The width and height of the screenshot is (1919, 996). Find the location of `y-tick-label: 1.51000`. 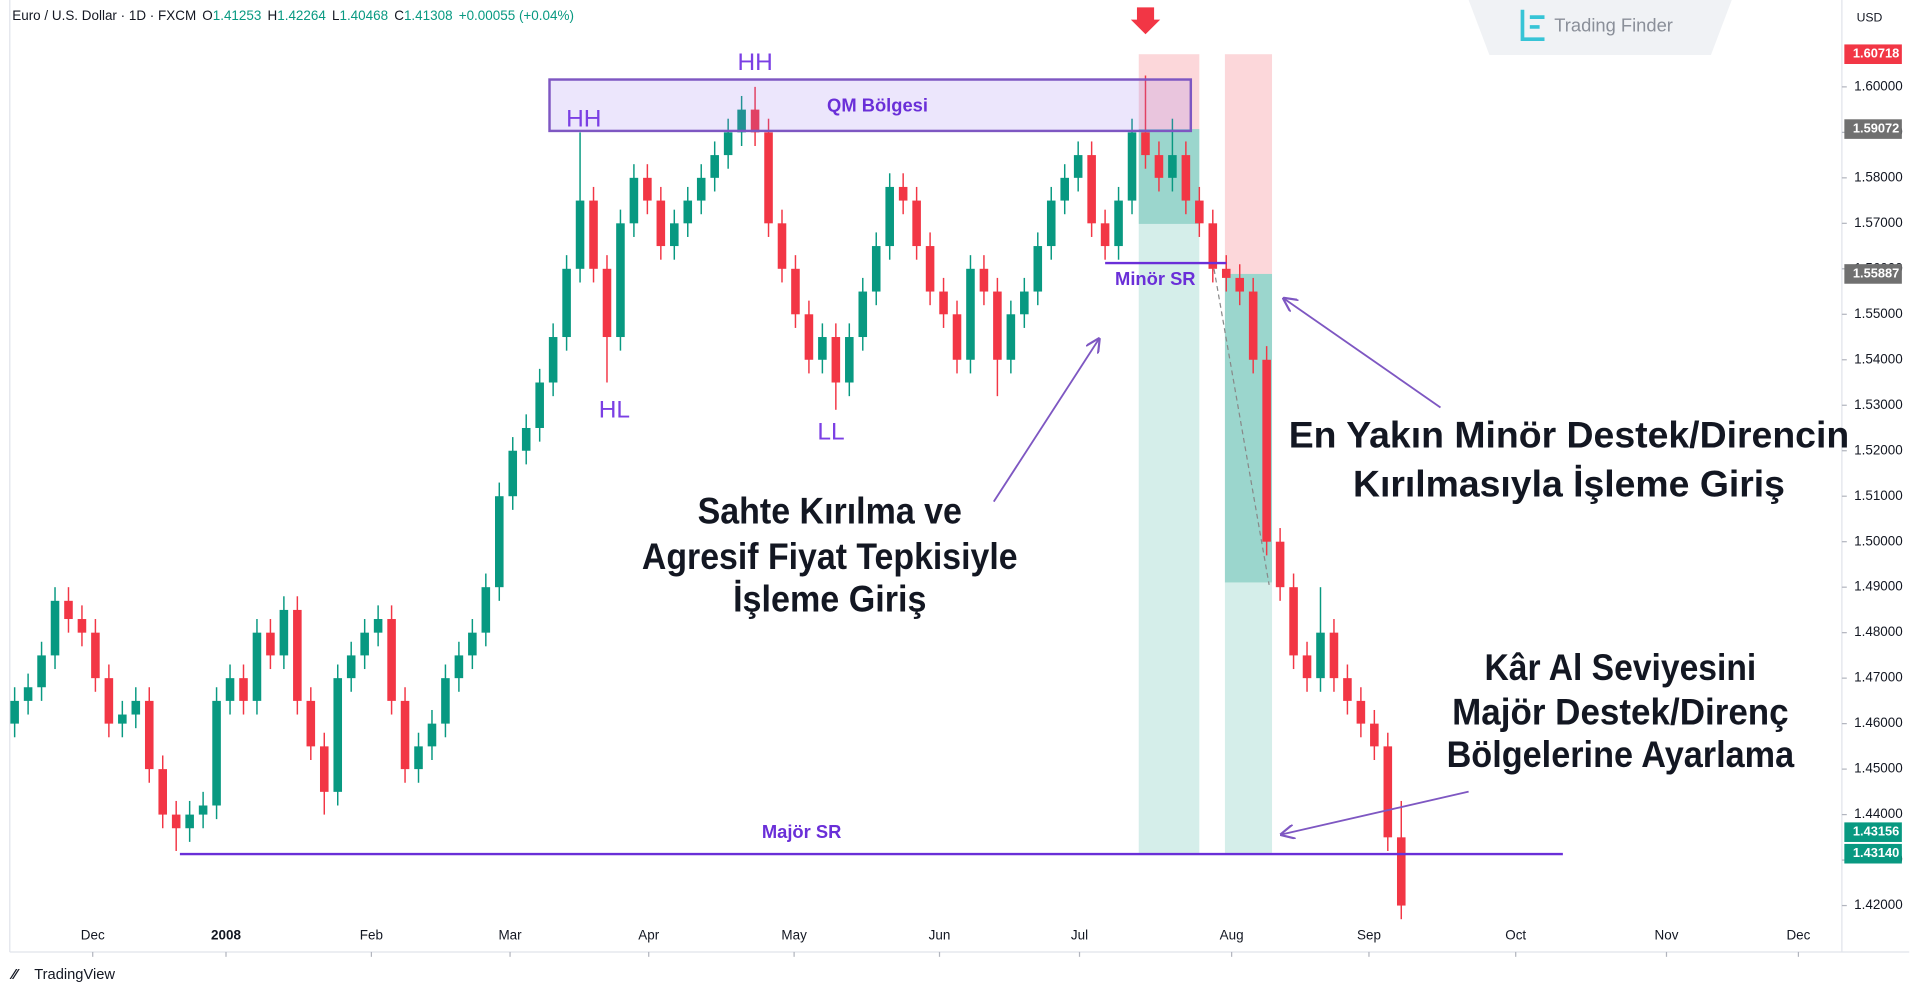

y-tick-label: 1.51000 is located at coordinates (1878, 495).